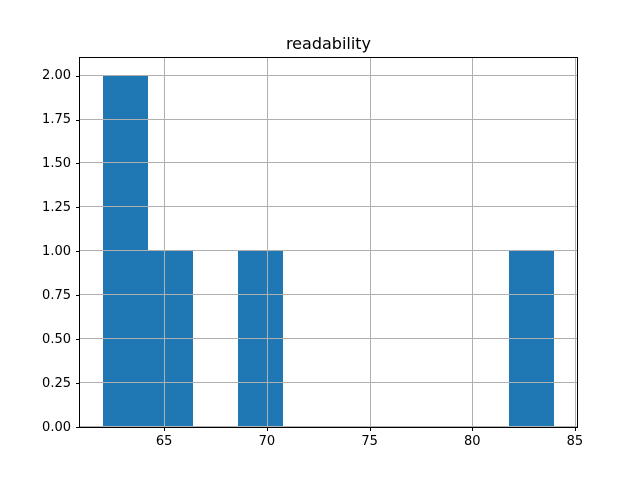 This screenshot has height=480, width=640. What do you see at coordinates (575, 441) in the screenshot?
I see `x-tick-label: 85` at bounding box center [575, 441].